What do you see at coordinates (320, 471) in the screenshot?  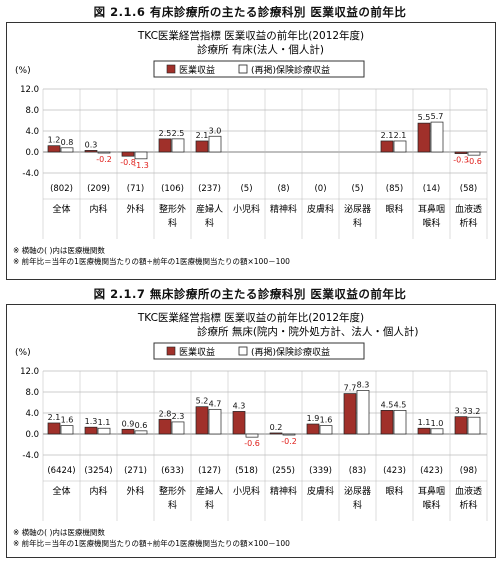 I see `category-count: (339)` at bounding box center [320, 471].